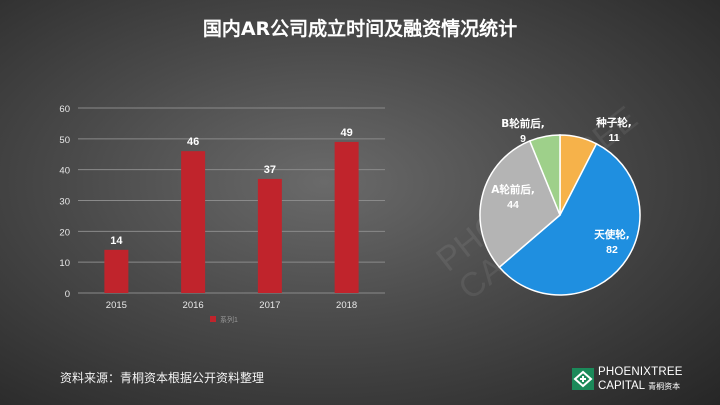 The width and height of the screenshot is (720, 405). Describe the element at coordinates (513, 205) in the screenshot. I see `pie-value-label: 44` at that location.